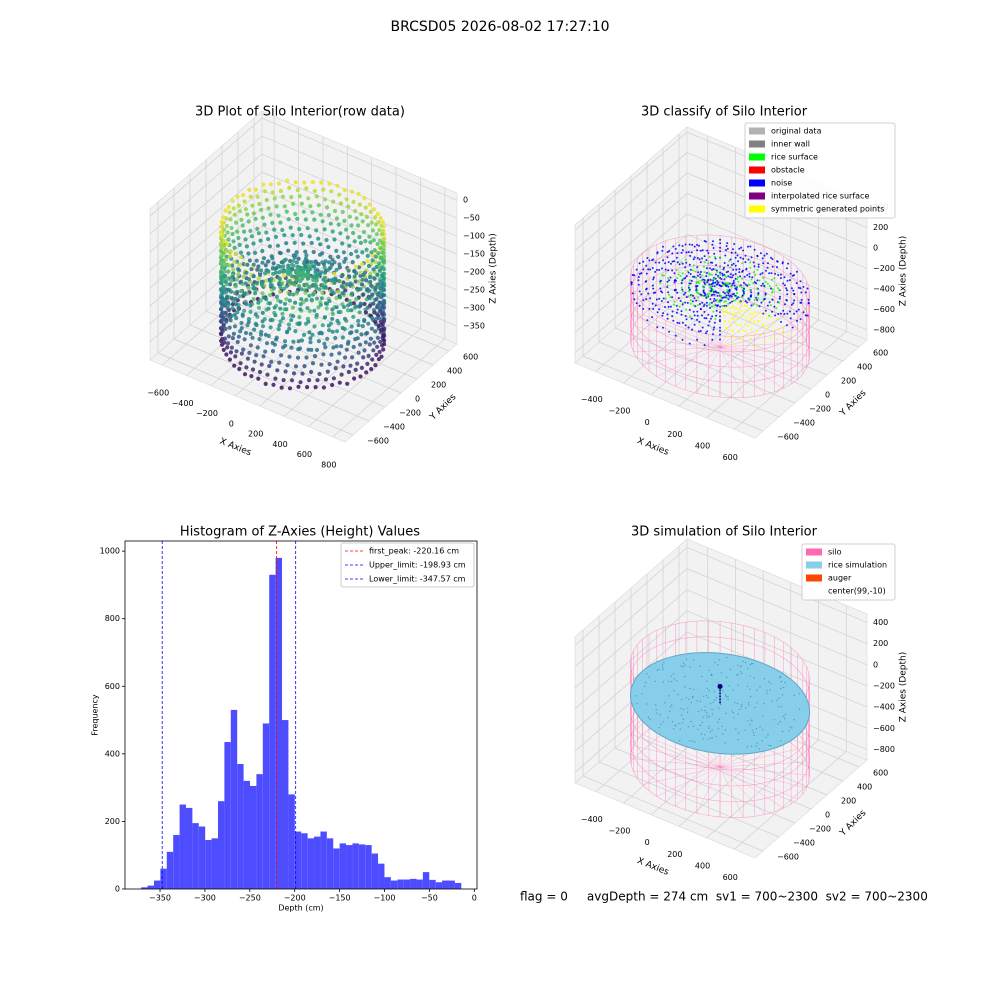  I want to click on y-tick-label: 0, so click(827, 815).